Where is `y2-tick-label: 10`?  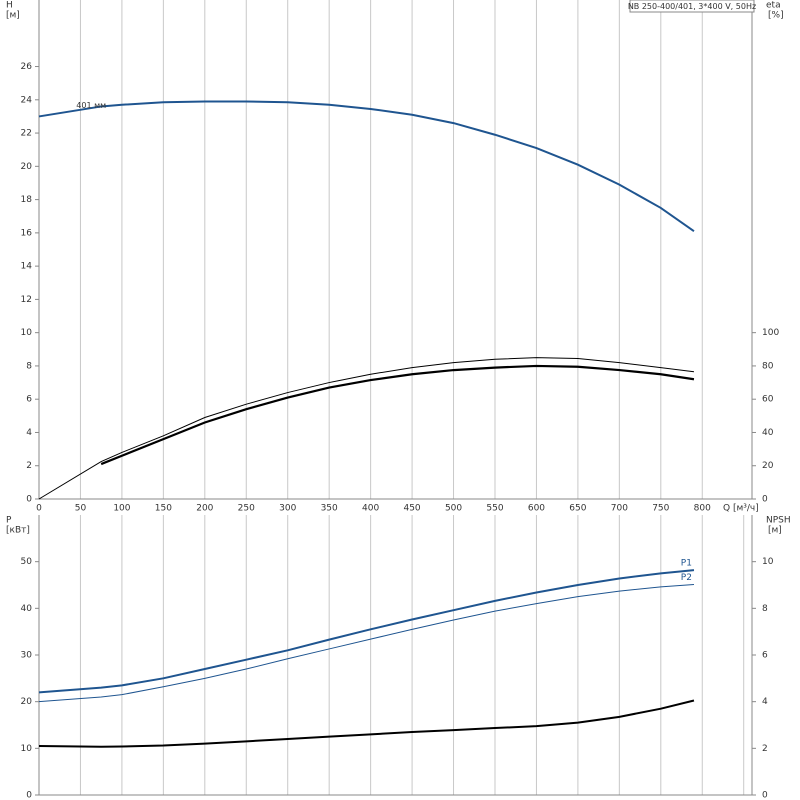
y2-tick-label: 10 is located at coordinates (768, 562).